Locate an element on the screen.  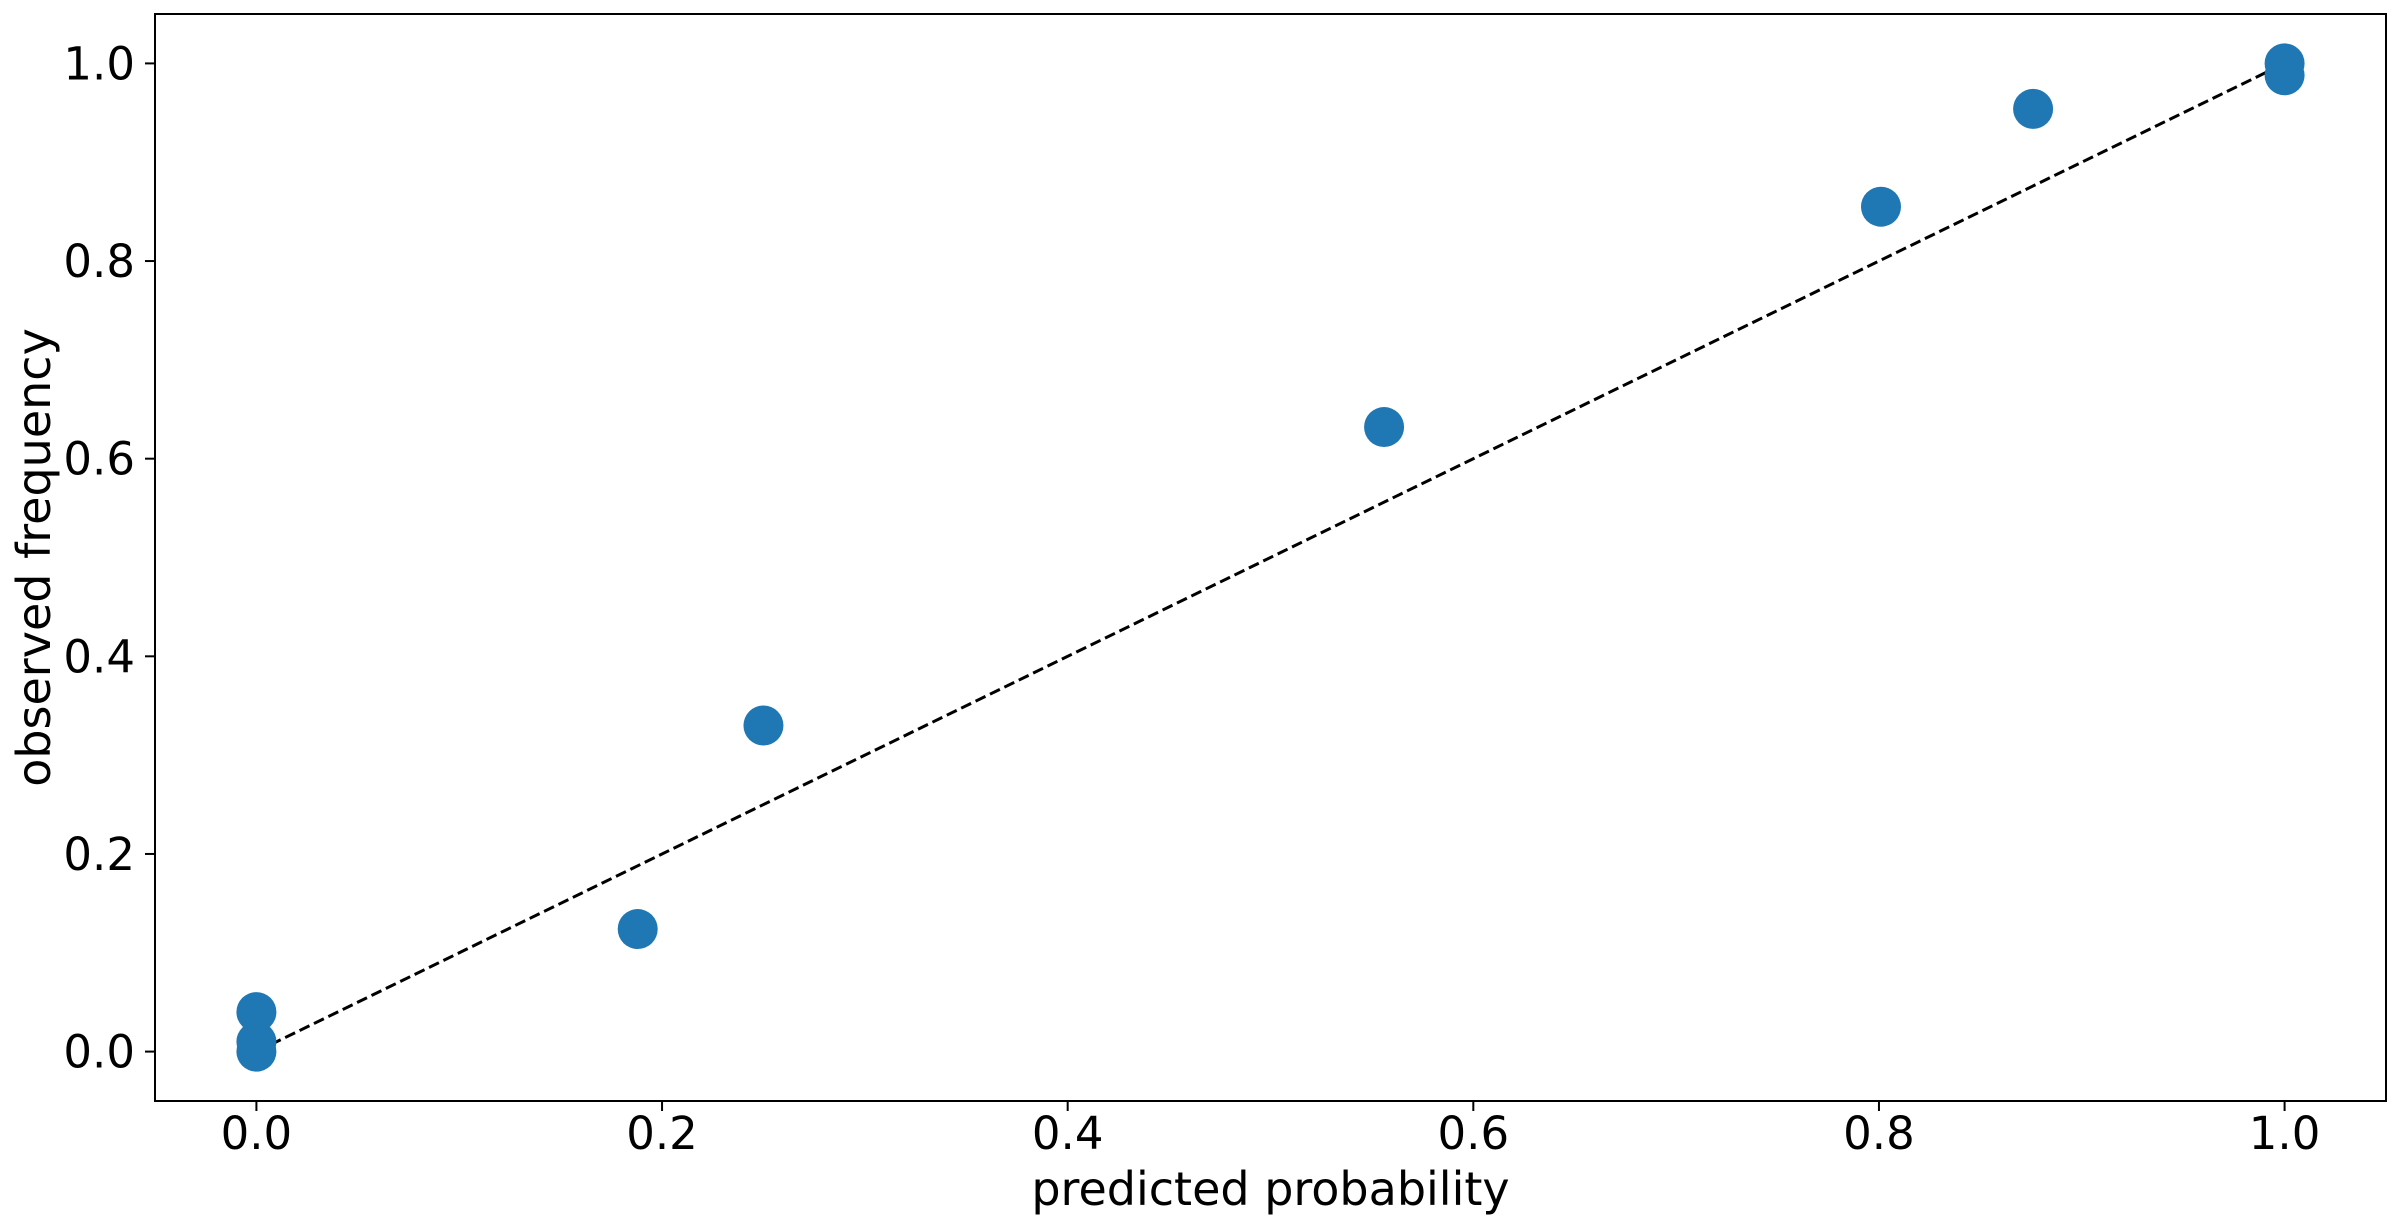
x-tick-label-4: 0.8 is located at coordinates (1879, 1133).